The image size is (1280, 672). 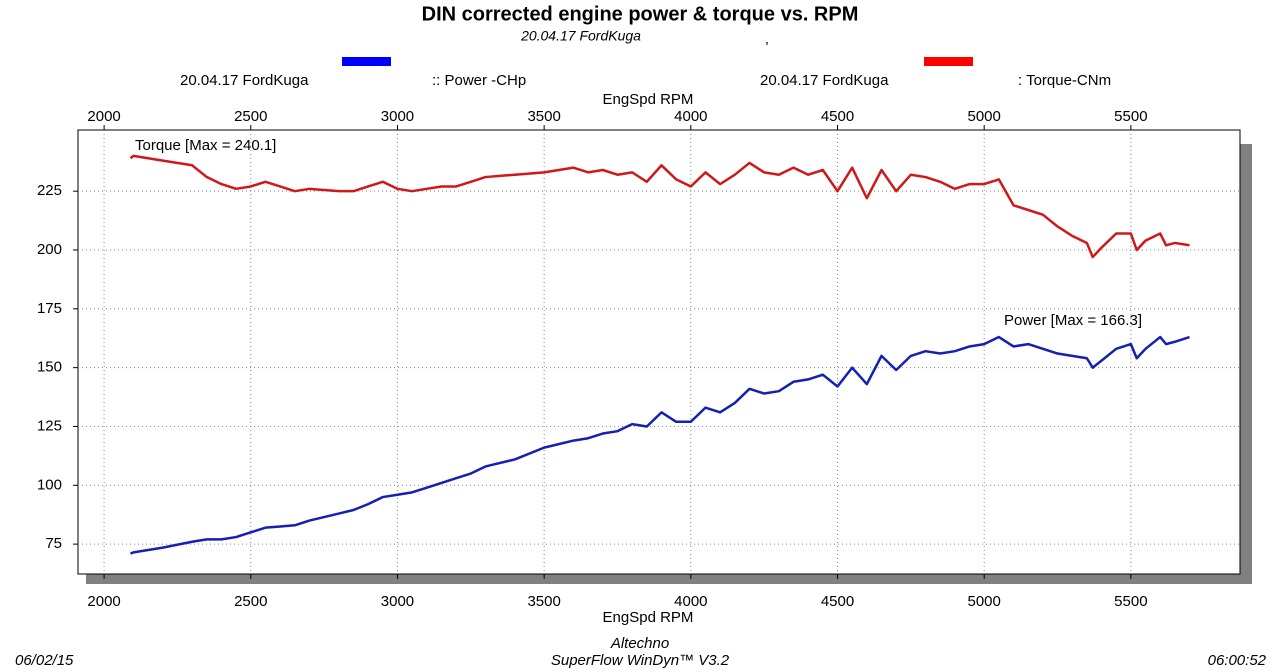 I want to click on y-tick-label: 200, so click(x=49, y=249).